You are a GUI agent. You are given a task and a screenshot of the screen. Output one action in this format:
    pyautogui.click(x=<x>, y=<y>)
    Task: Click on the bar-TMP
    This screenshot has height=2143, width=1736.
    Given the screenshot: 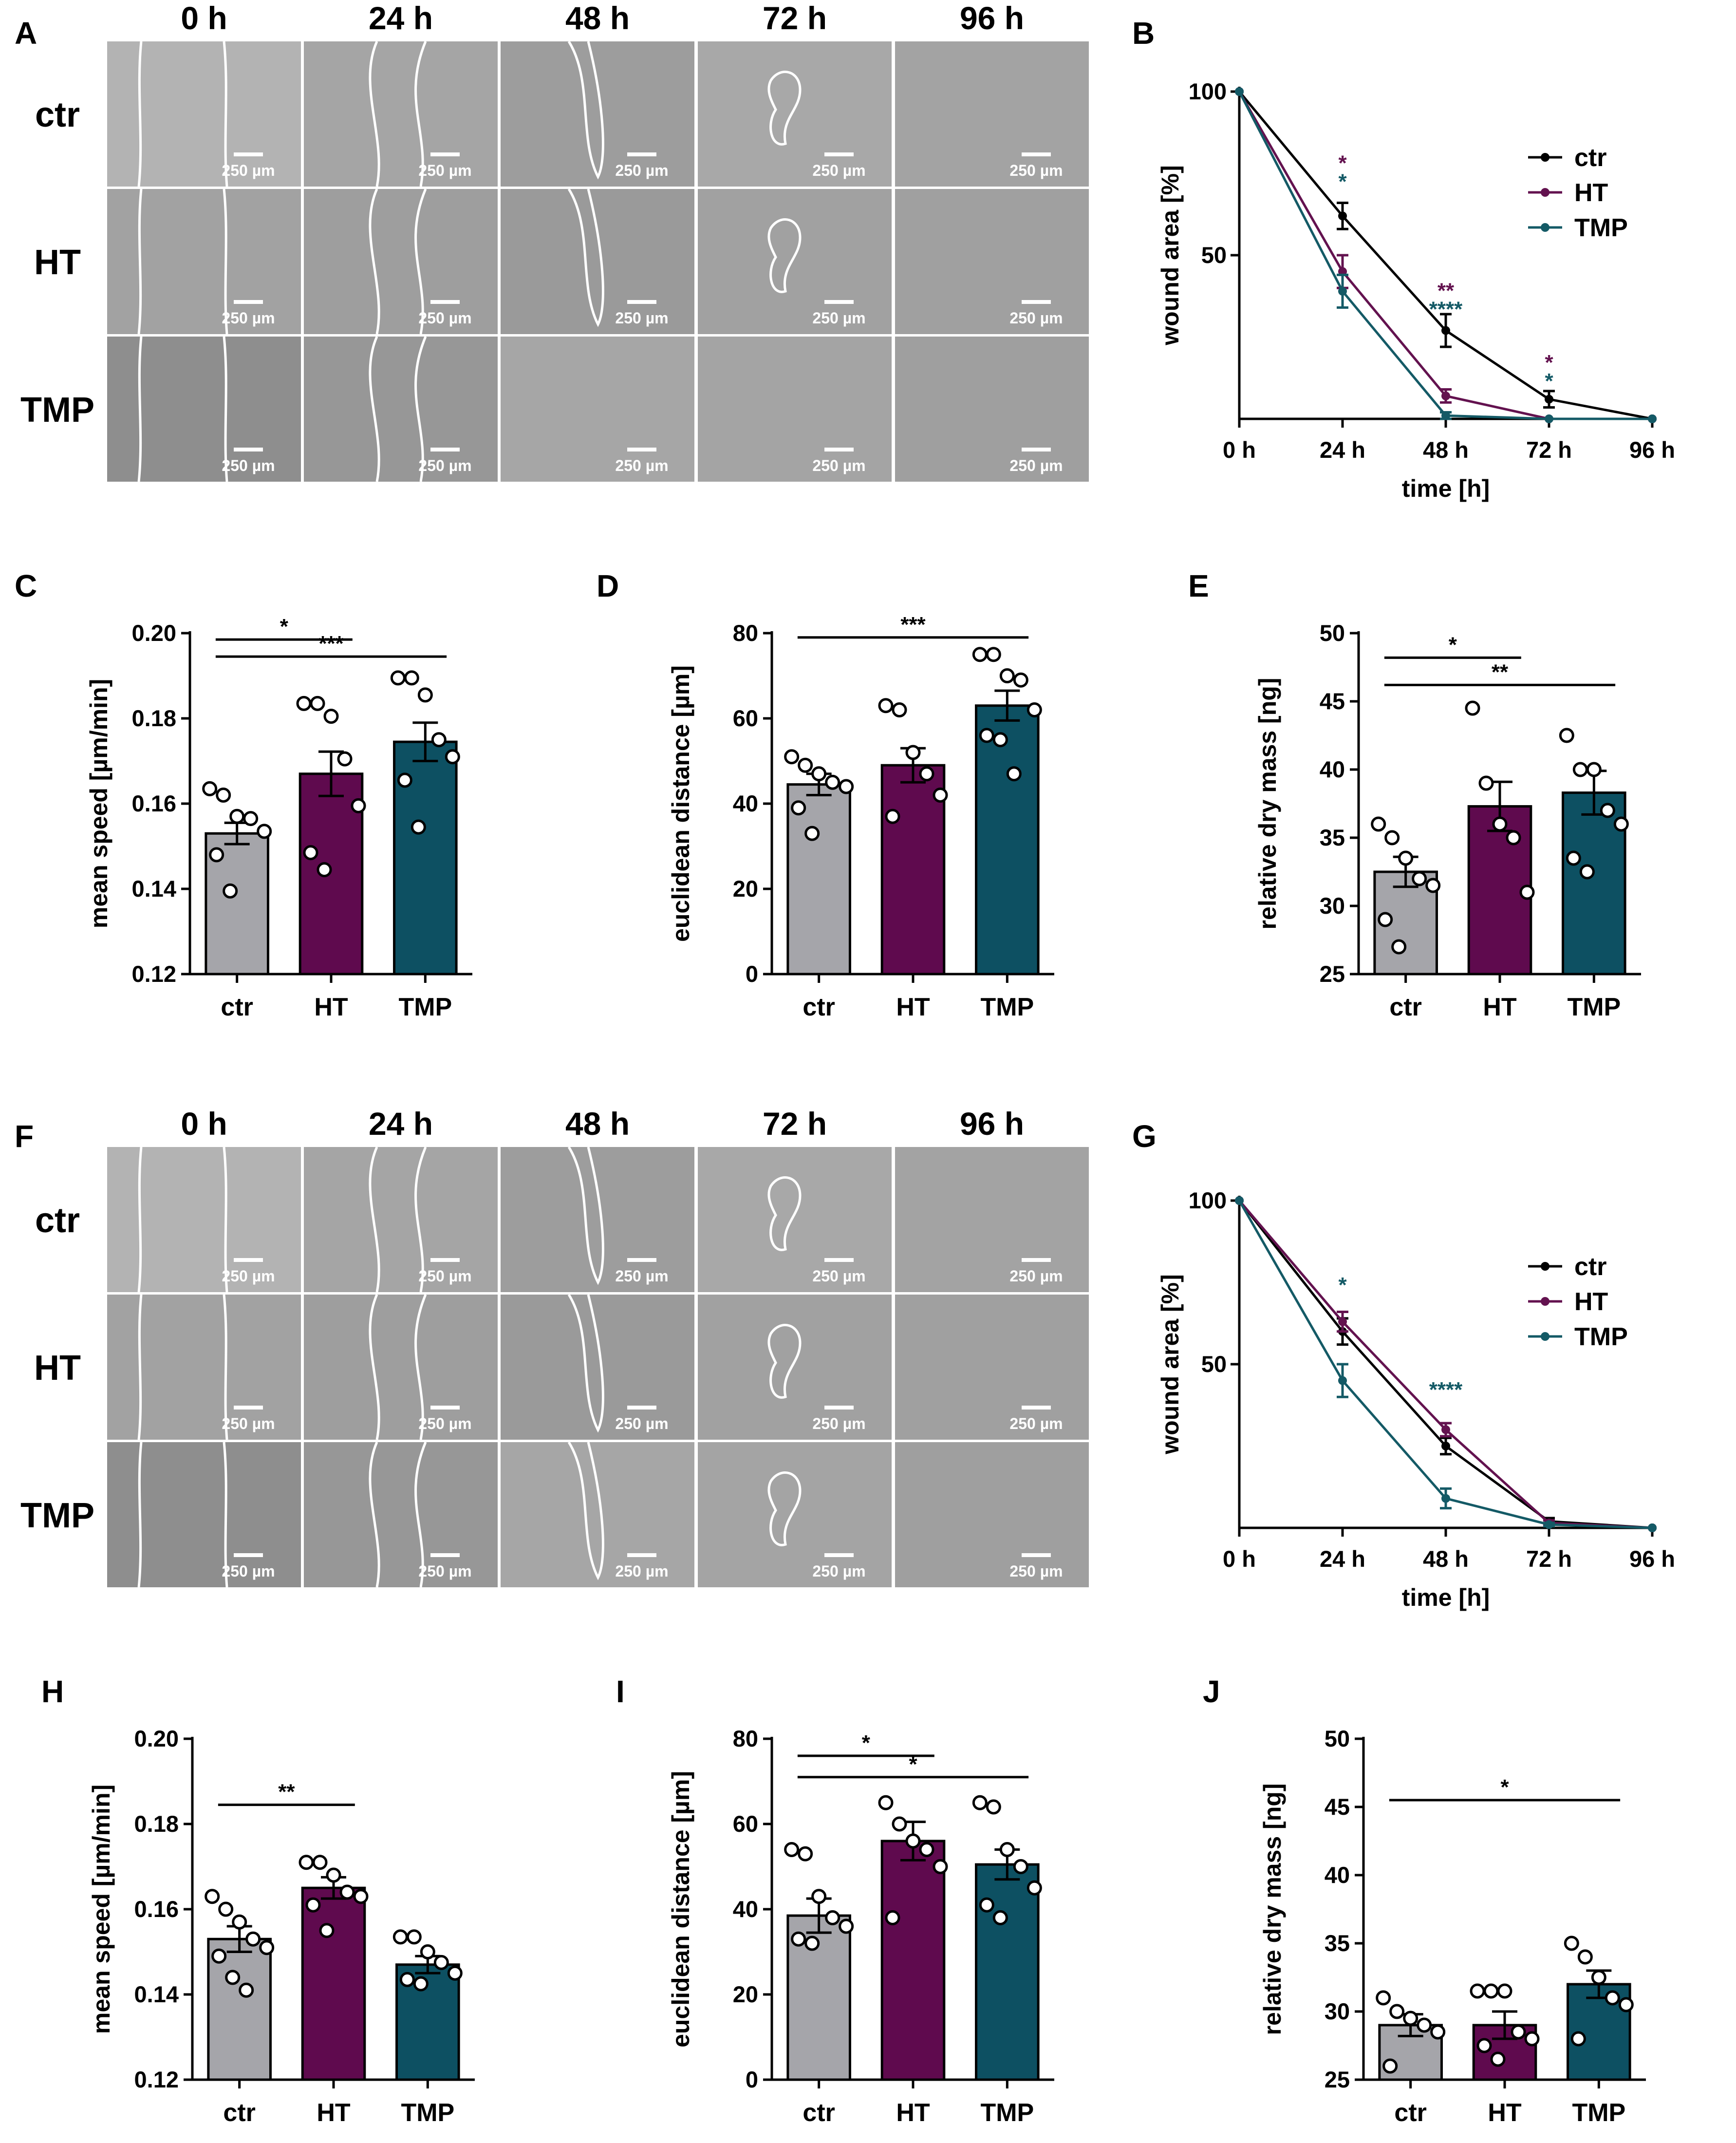 What is the action you would take?
    pyautogui.click(x=1007, y=1972)
    